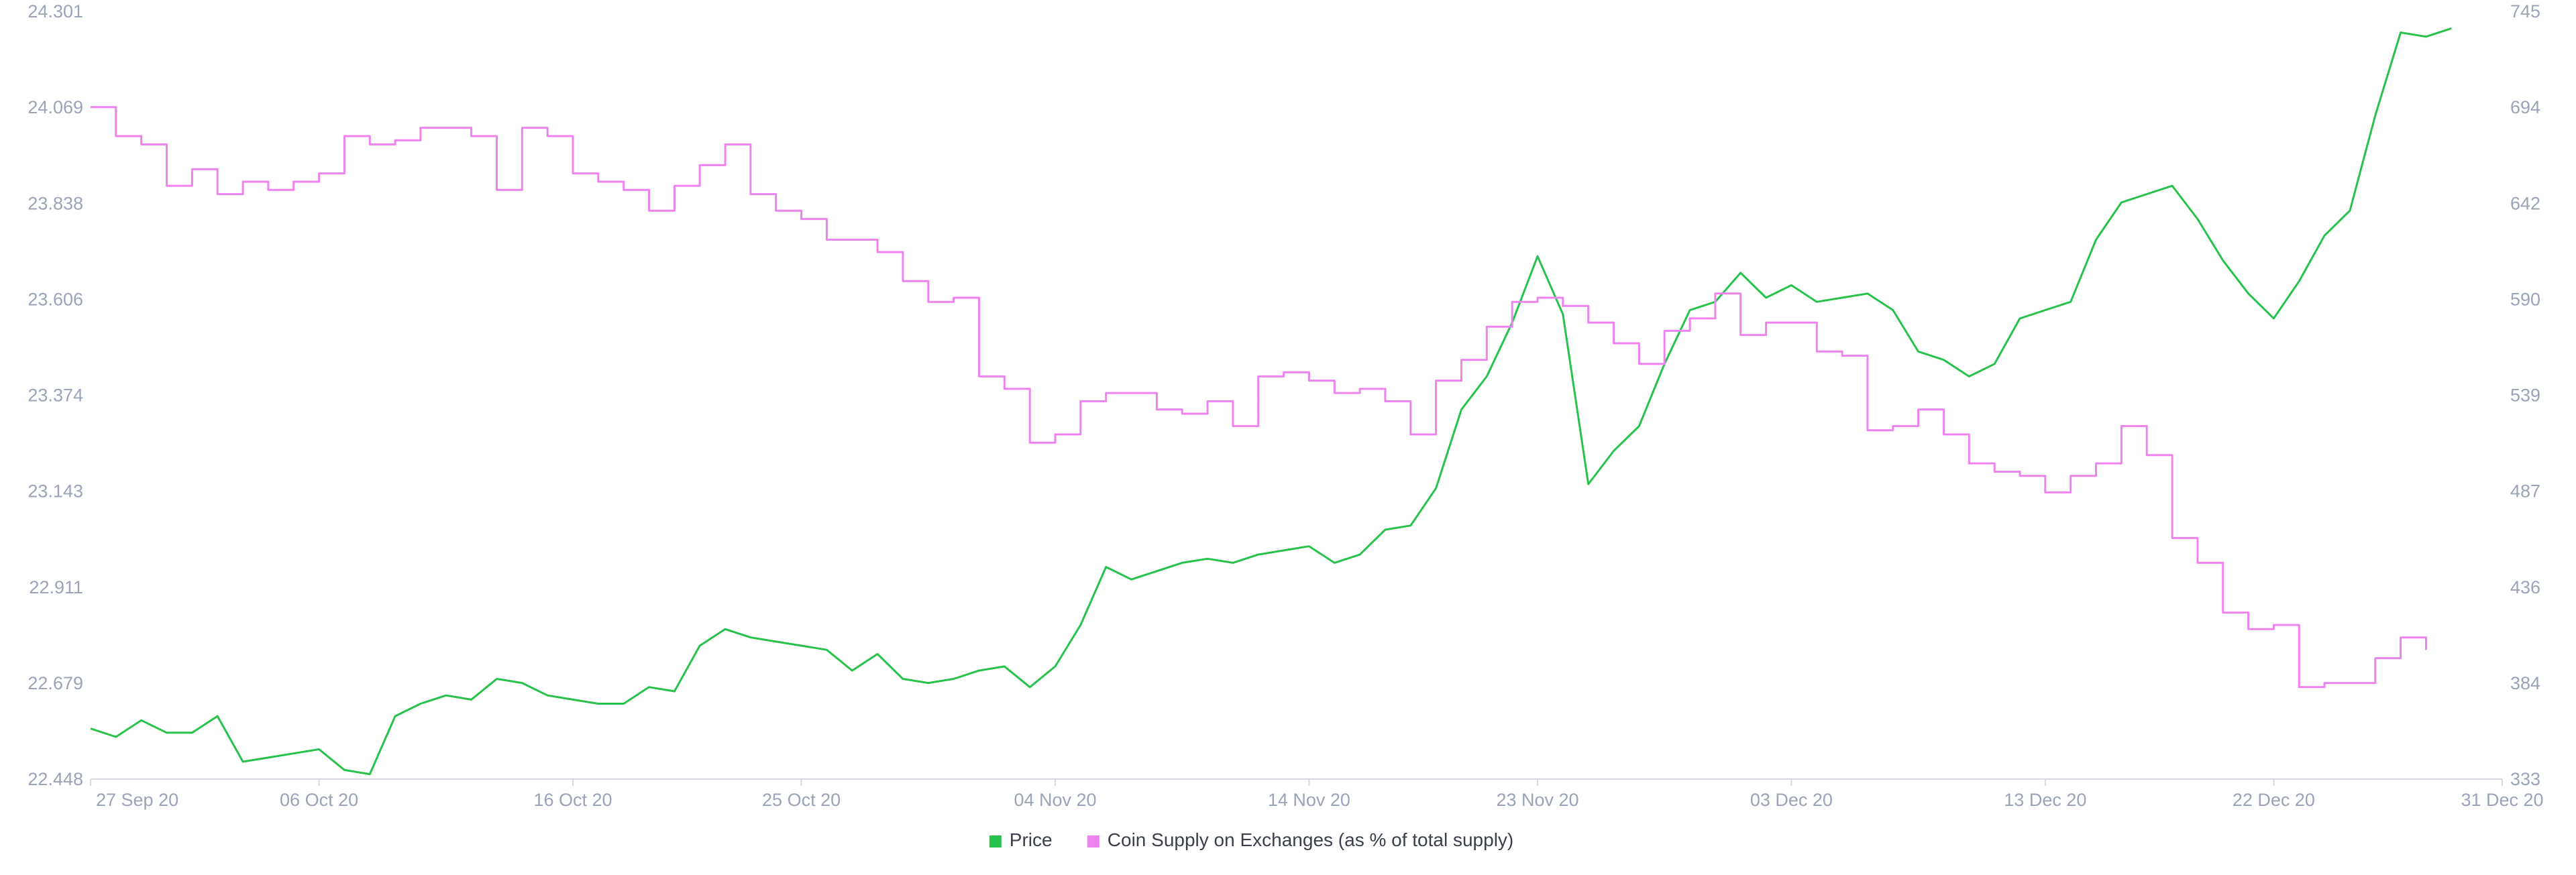 The image size is (2576, 875). I want to click on y-right-tick-label: 745, so click(2525, 11).